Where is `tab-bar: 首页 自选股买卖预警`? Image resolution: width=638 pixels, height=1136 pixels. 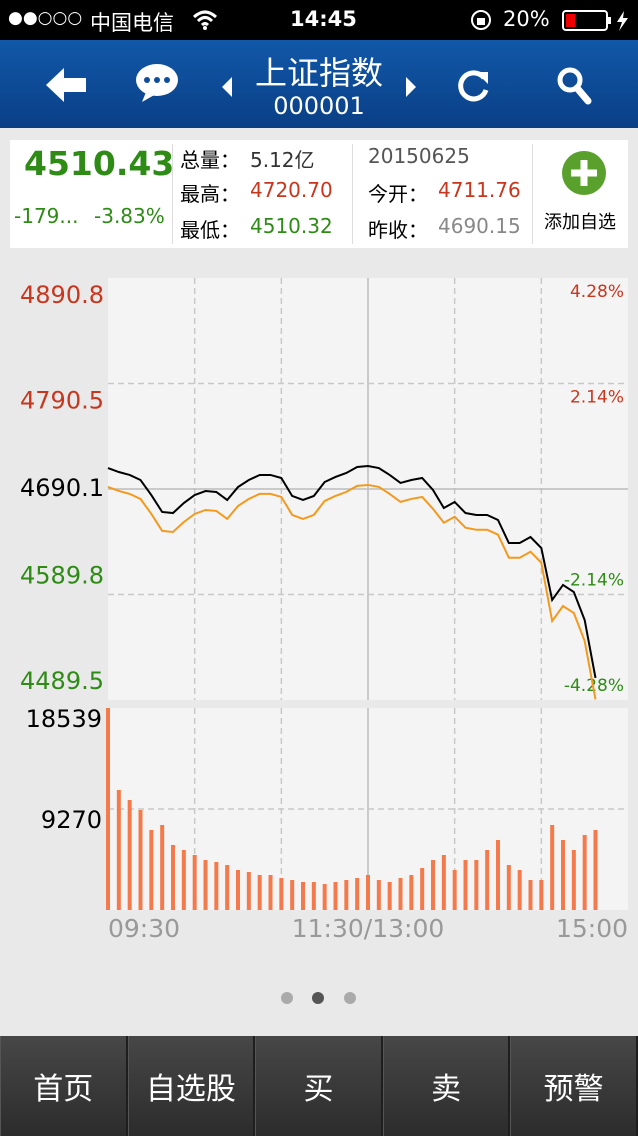 tab-bar: 首页 自选股买卖预警 is located at coordinates (319, 1086).